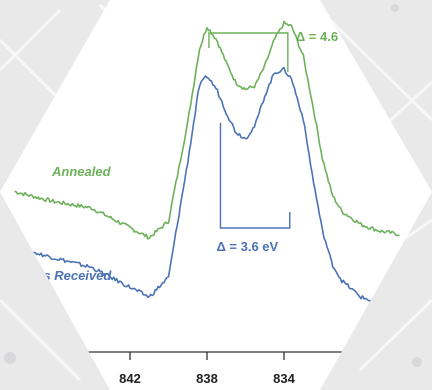 The width and height of the screenshot is (432, 390). What do you see at coordinates (247, 246) in the screenshot?
I see `delta-label: Δ = 3.6 eV` at bounding box center [247, 246].